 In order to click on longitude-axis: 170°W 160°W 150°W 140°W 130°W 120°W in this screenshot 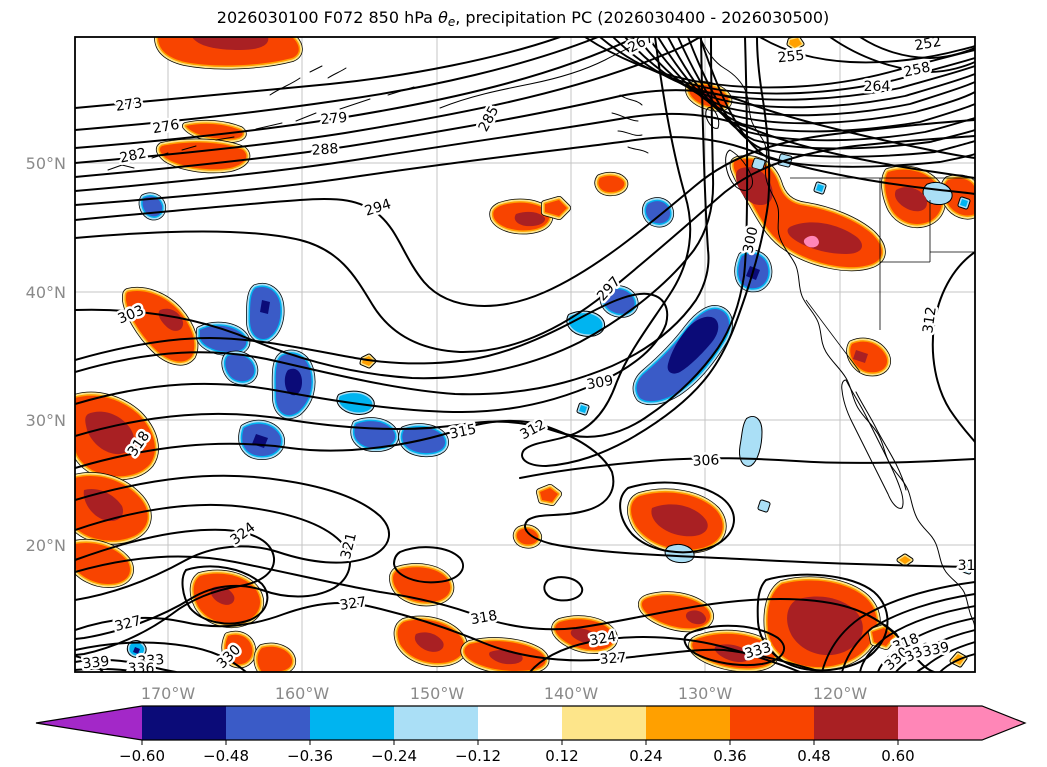, I will do `click(504, 693)`.